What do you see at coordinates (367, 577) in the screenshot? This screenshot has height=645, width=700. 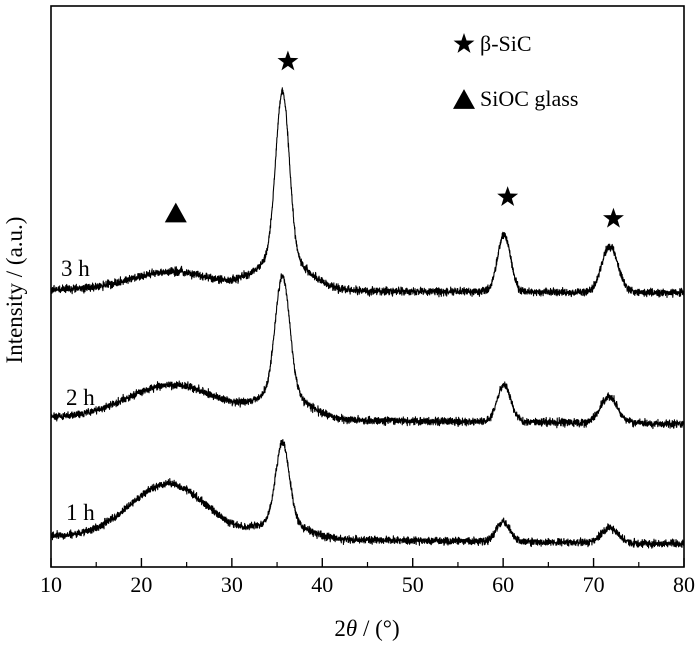 I see `x-axis-ticks: 10 20 30 40 50 60 70 80` at bounding box center [367, 577].